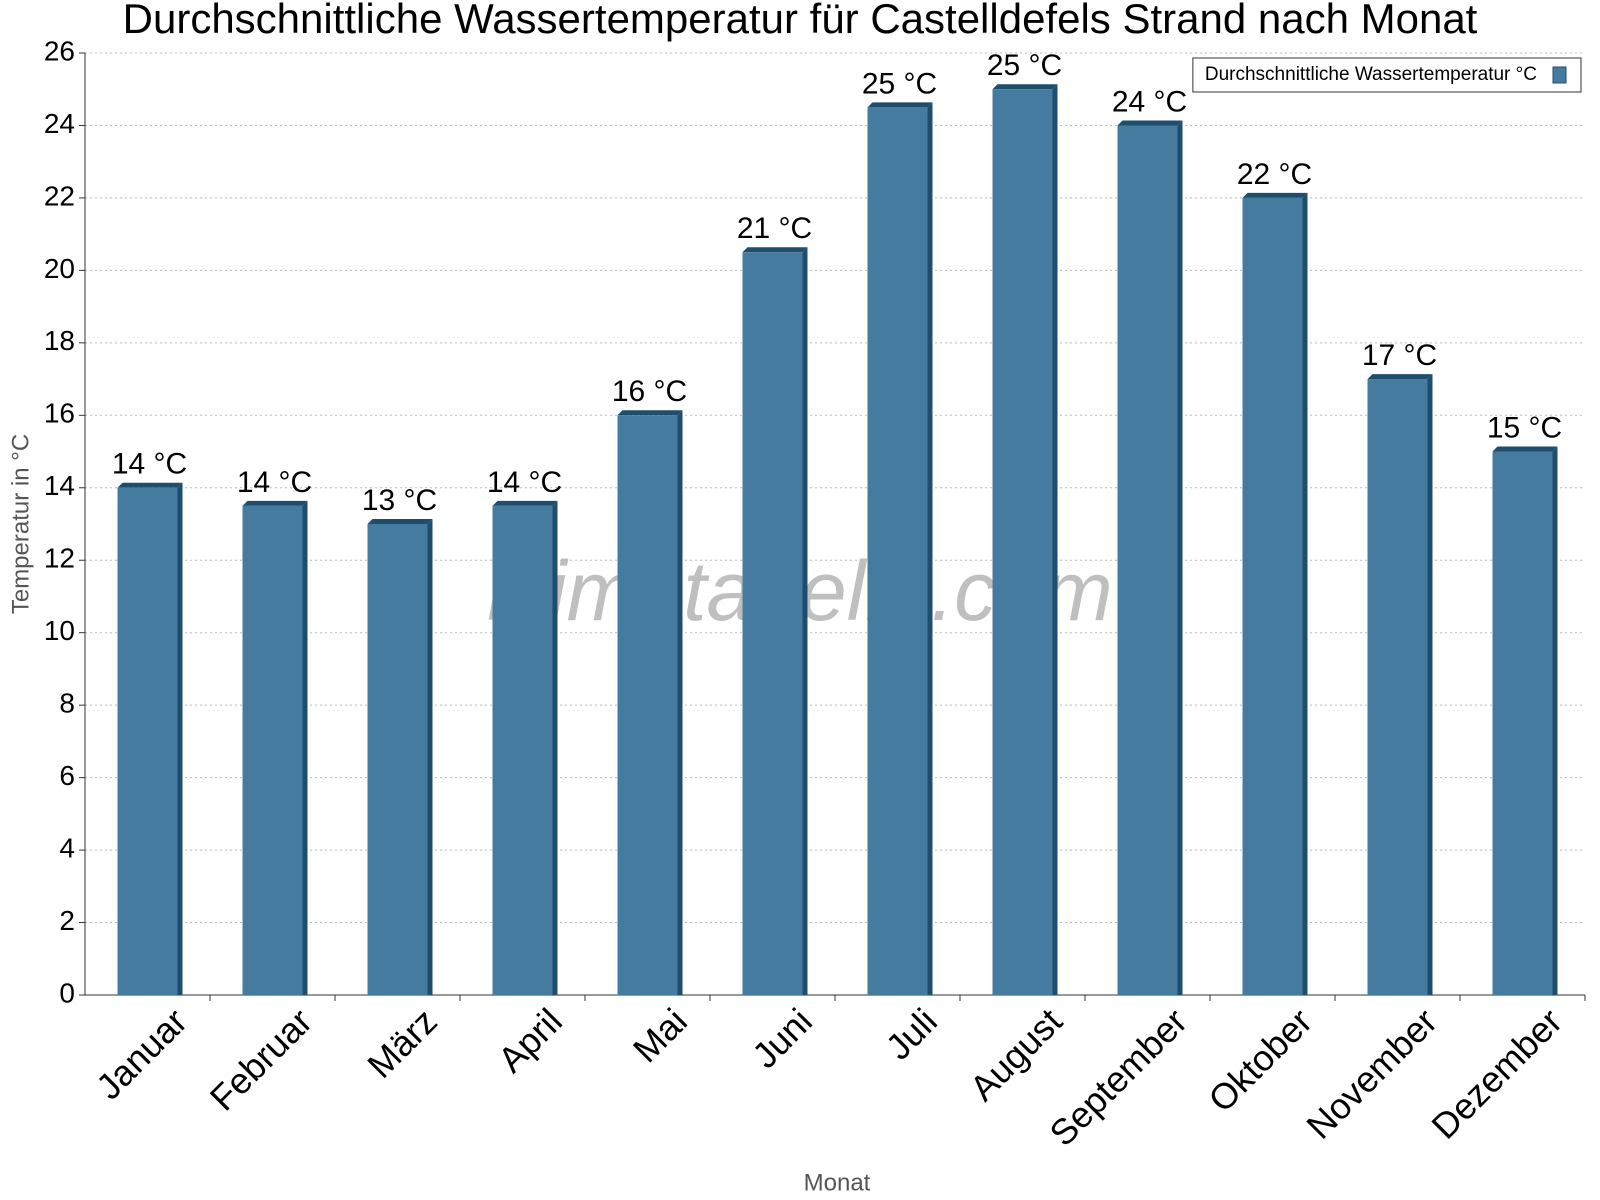 This screenshot has height=1200, width=1600. Describe the element at coordinates (67, 775) in the screenshot. I see `y-tick-label: 6` at that location.